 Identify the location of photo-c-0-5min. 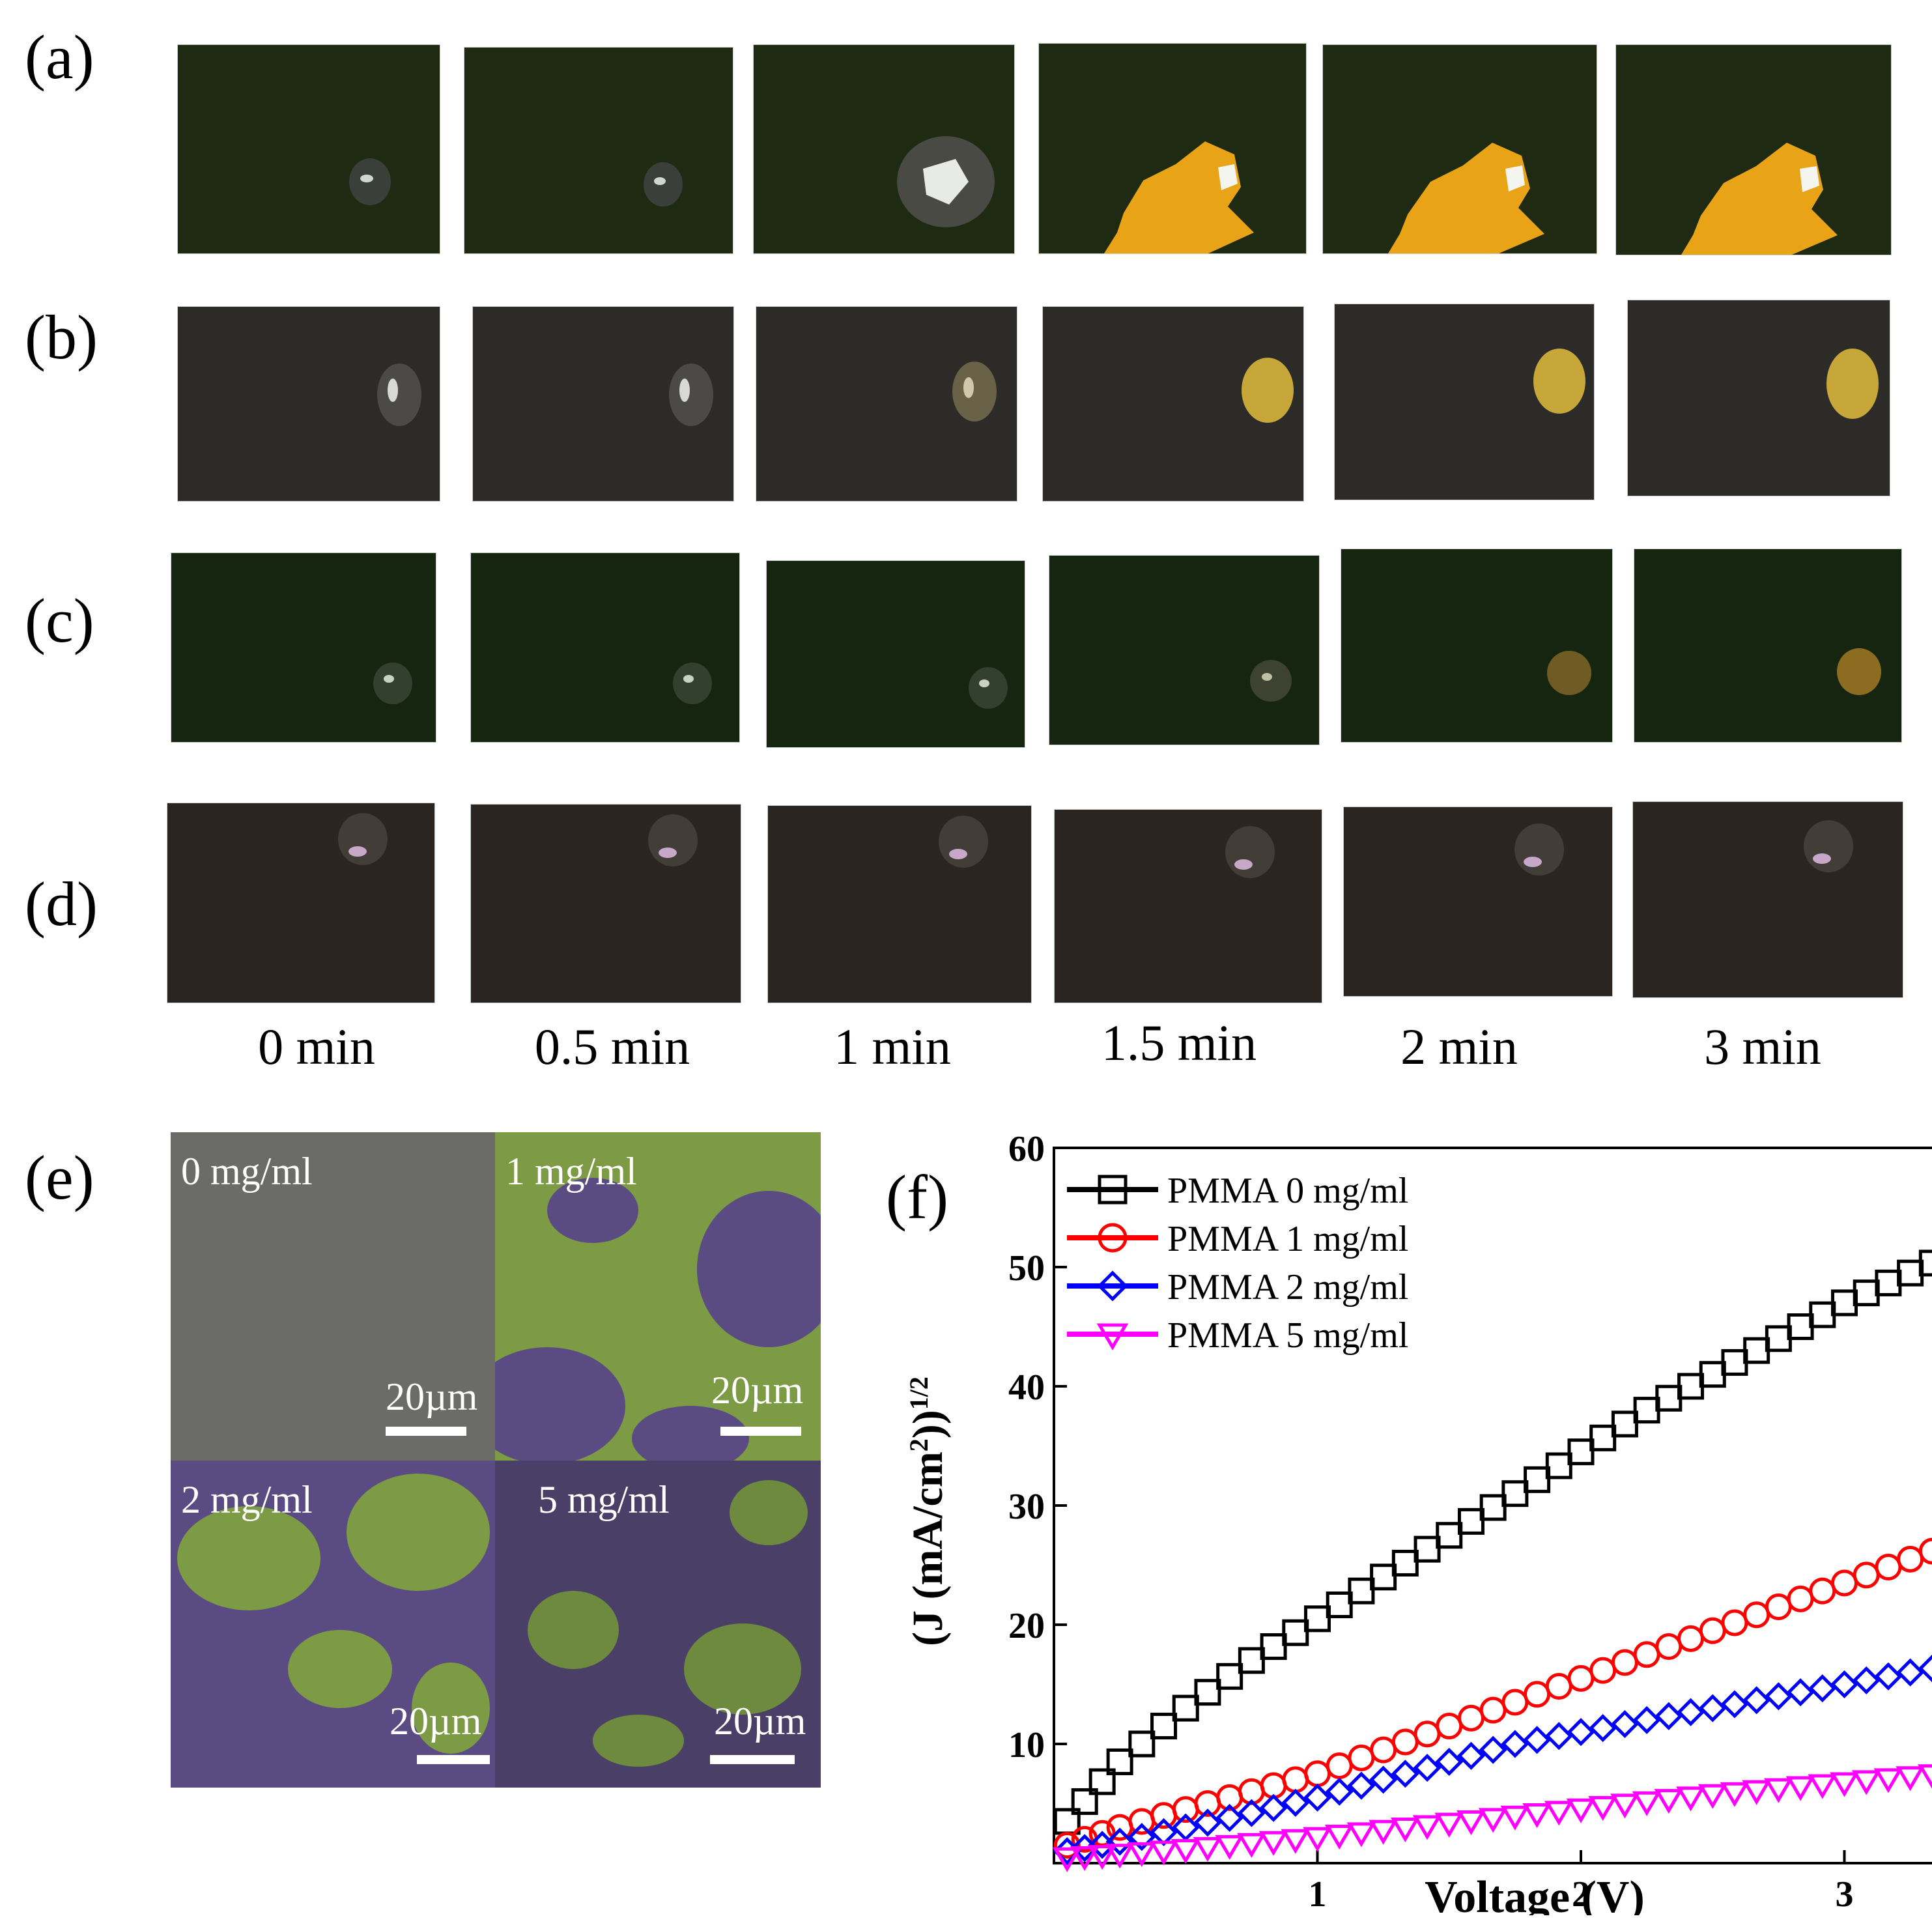
(605, 648).